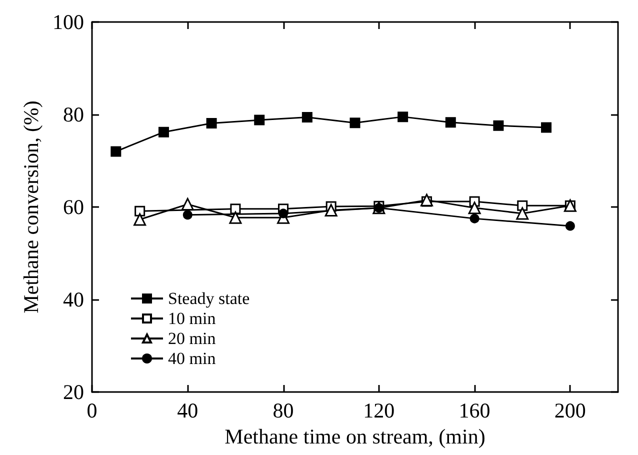 This screenshot has height=455, width=638. Describe the element at coordinates (192, 338) in the screenshot. I see `legend-label: 20 min` at that location.